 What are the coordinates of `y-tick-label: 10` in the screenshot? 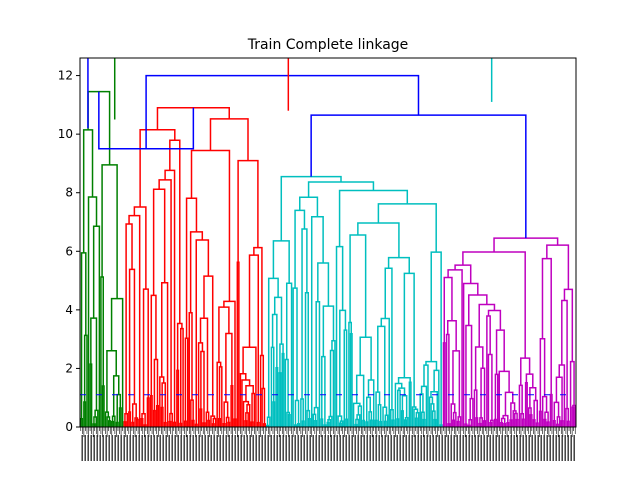 It's located at (65, 134).